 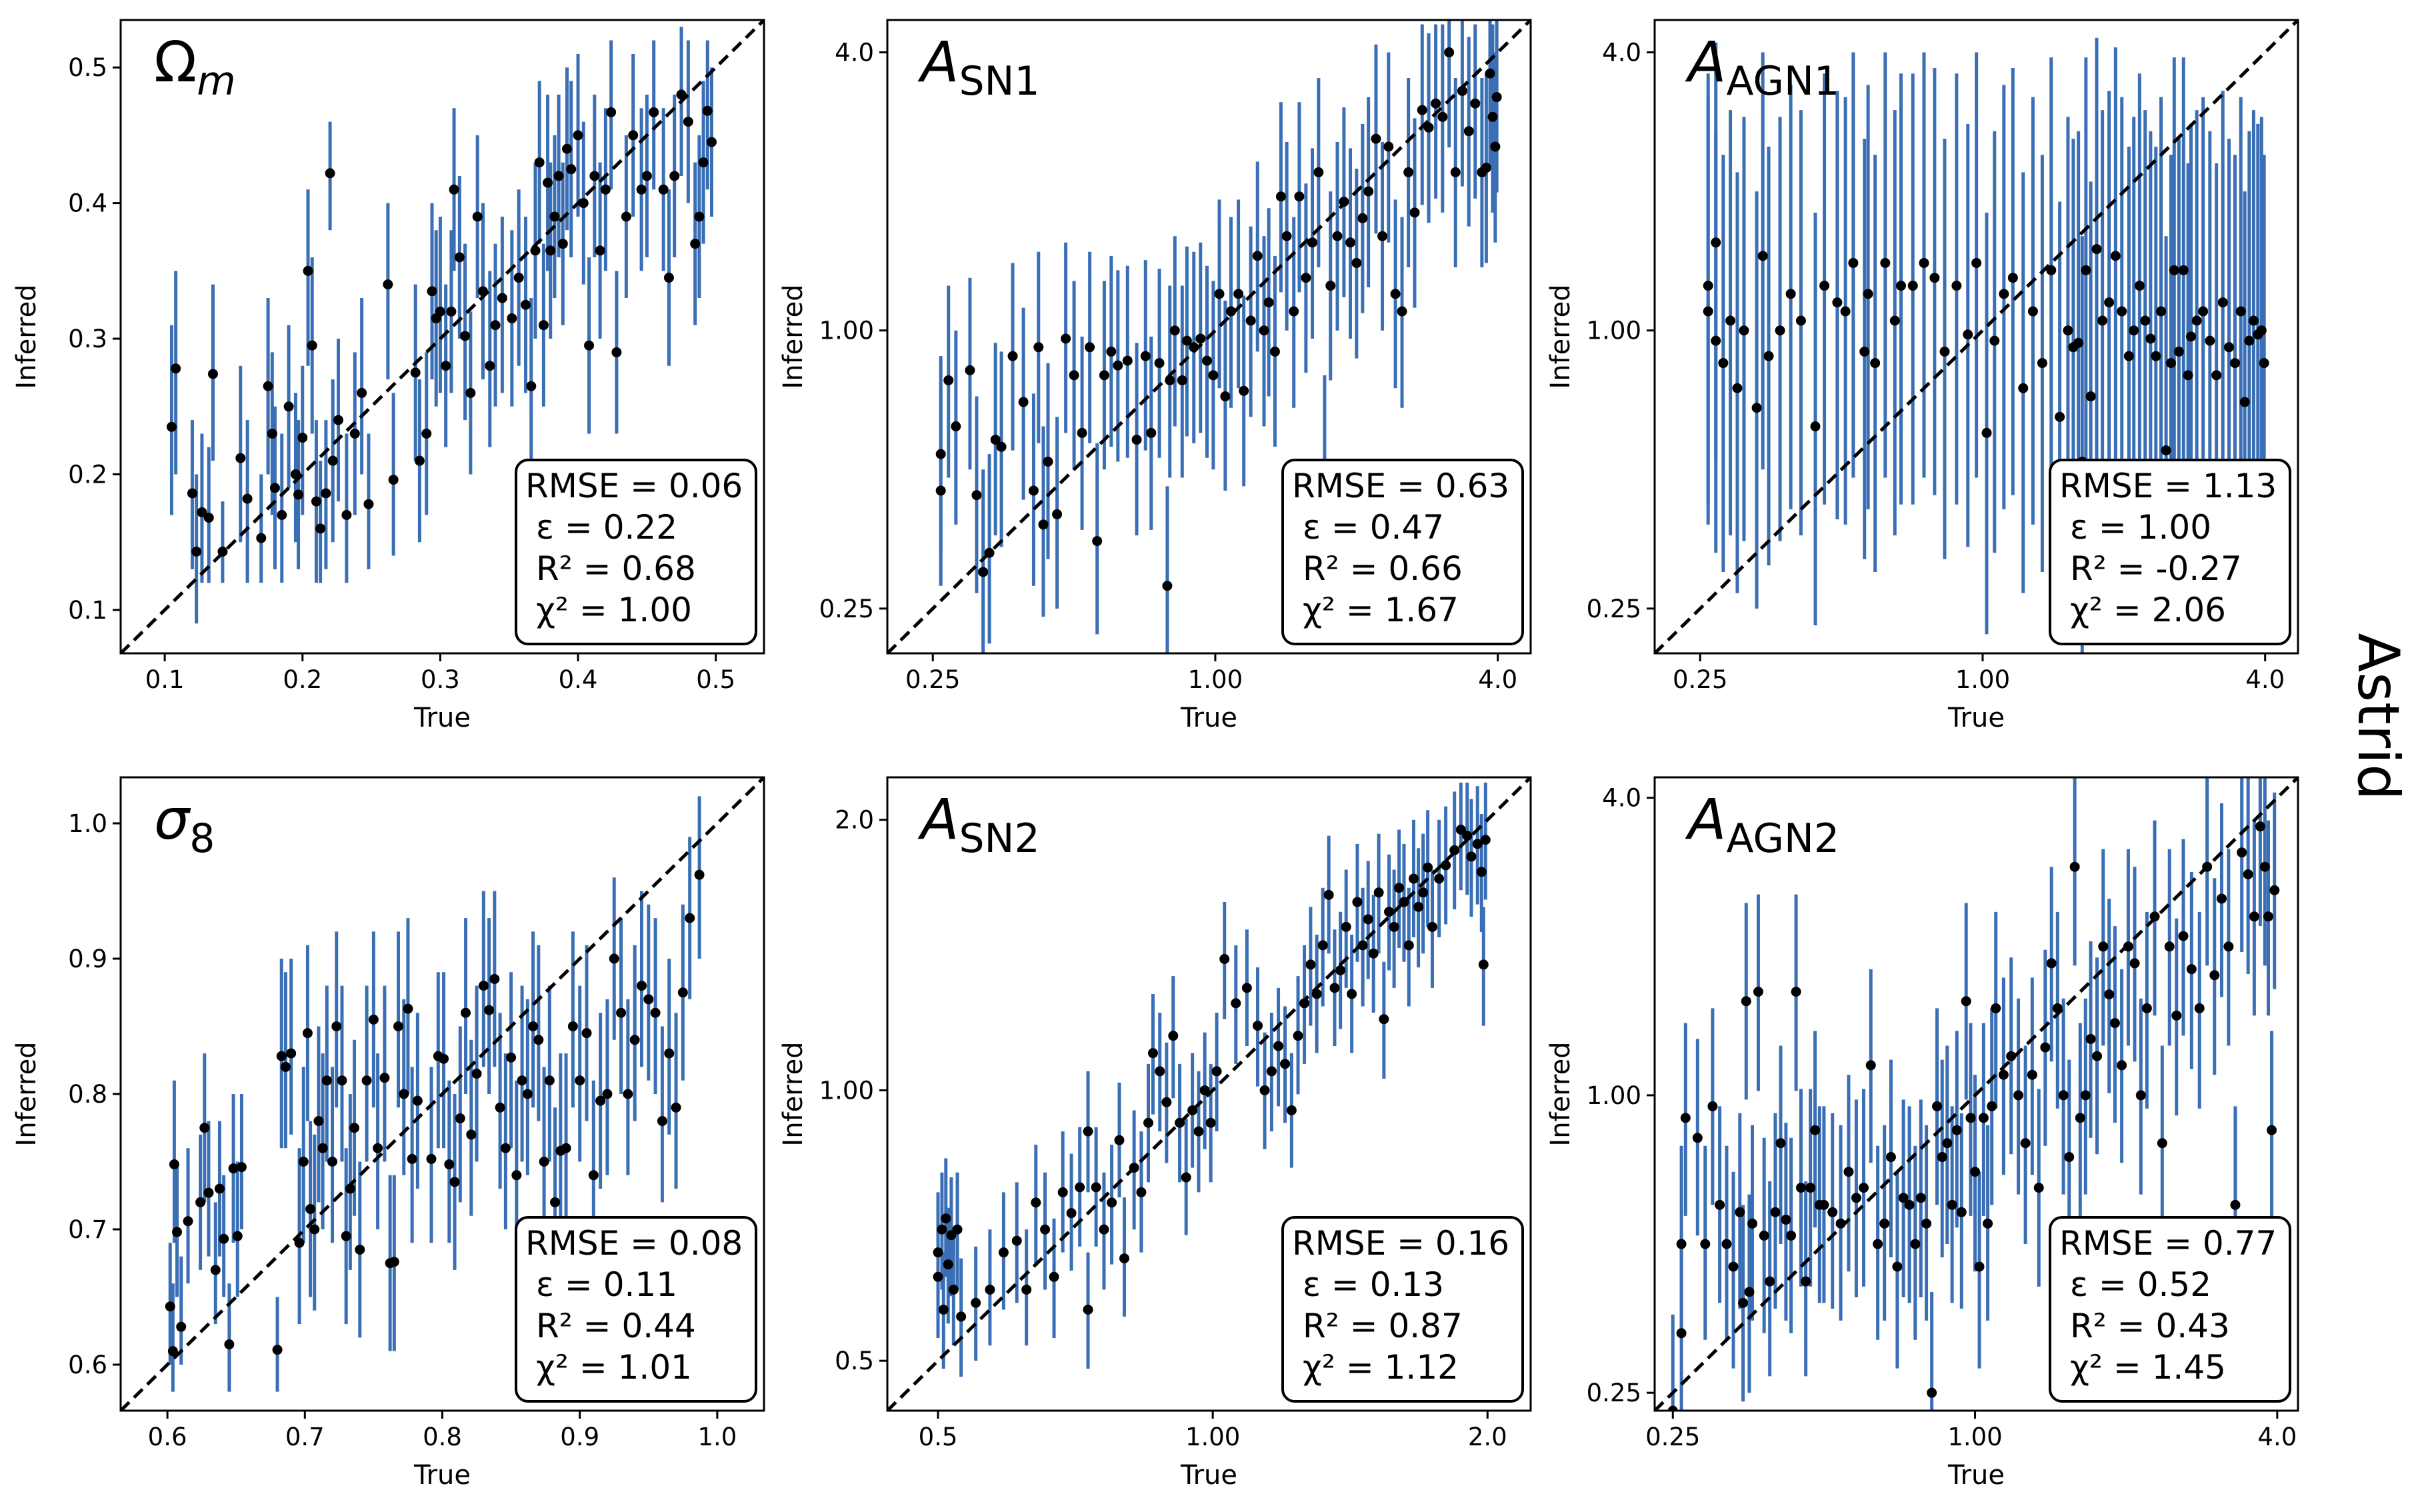 I want to click on x-tick-label: 1.00, so click(x=1215, y=679).